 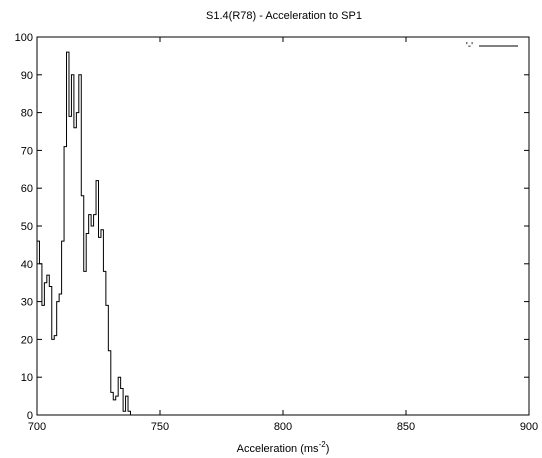 What do you see at coordinates (30, 416) in the screenshot?
I see `y-tick-label: 0` at bounding box center [30, 416].